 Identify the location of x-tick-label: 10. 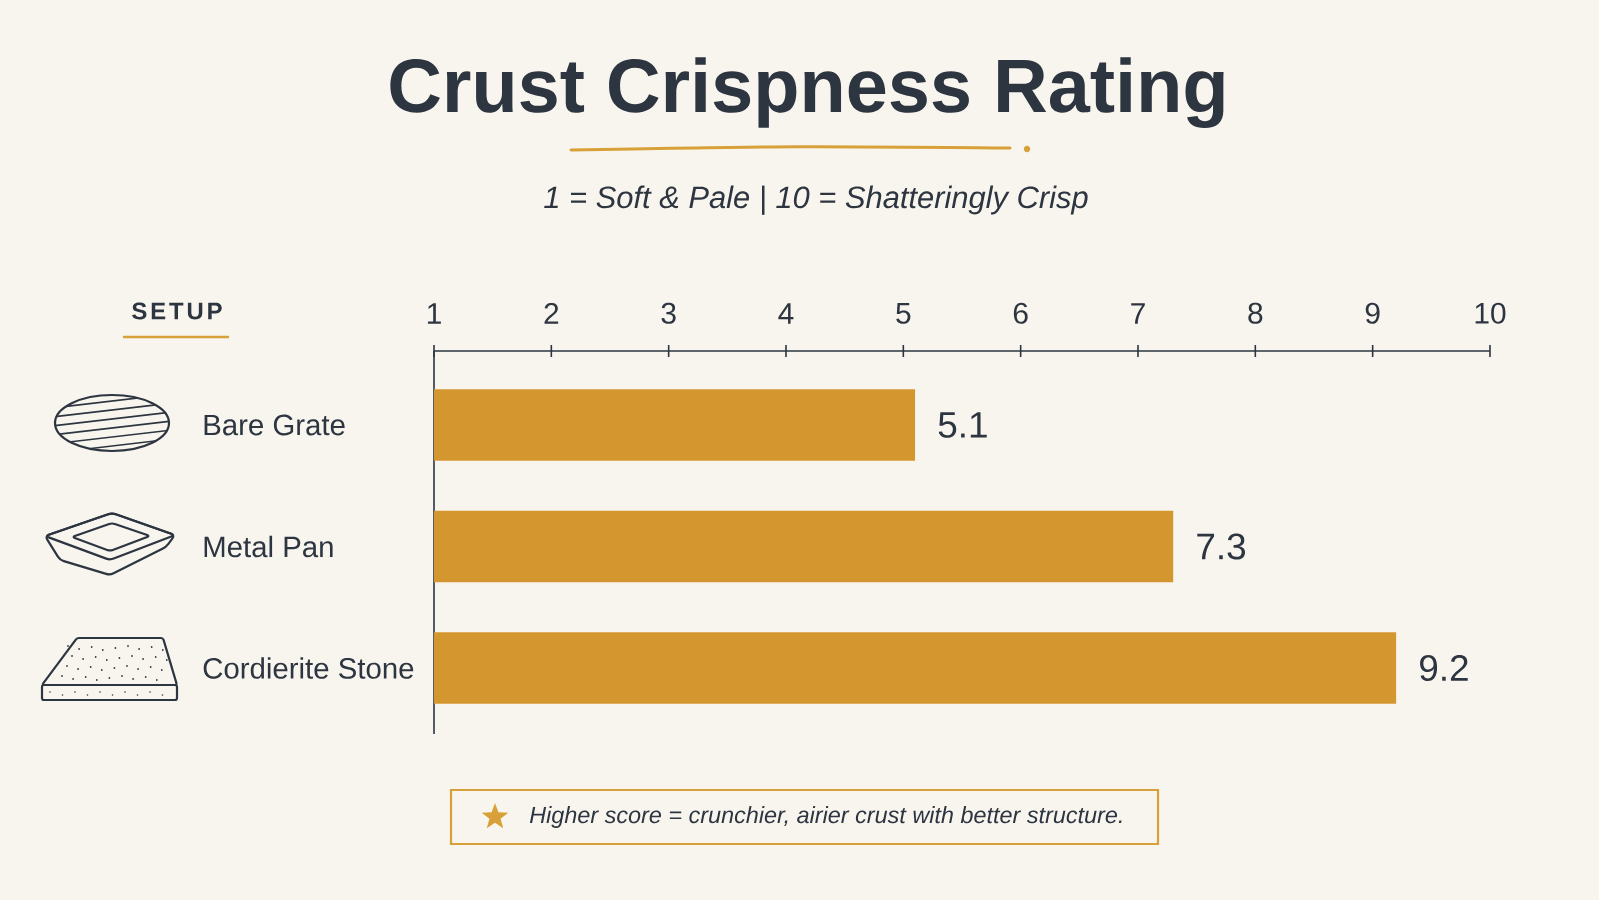
(1490, 313).